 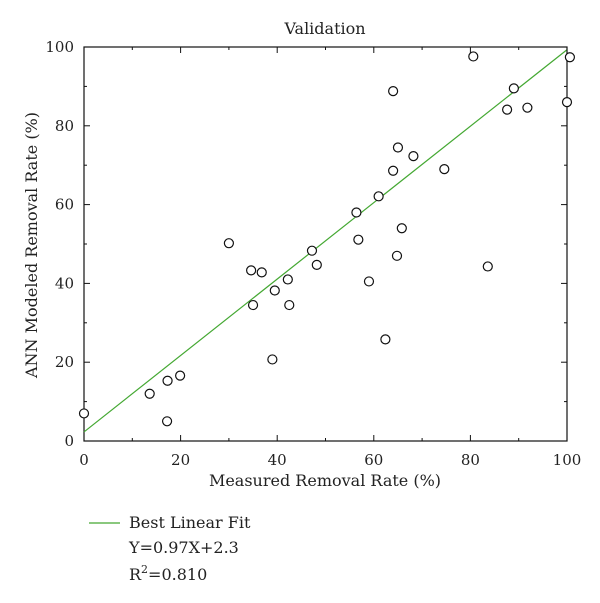 What do you see at coordinates (135, 574) in the screenshot?
I see `legend-r-letter: R` at bounding box center [135, 574].